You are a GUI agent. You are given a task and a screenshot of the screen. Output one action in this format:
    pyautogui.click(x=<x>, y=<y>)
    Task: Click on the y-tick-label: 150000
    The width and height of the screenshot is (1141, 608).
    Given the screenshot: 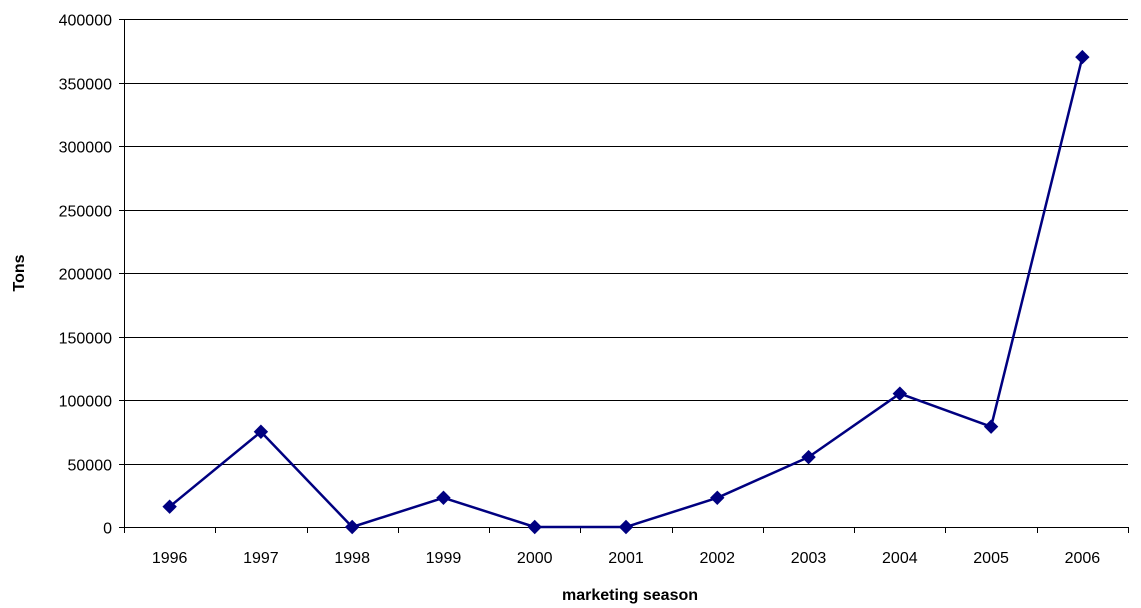 What is the action you would take?
    pyautogui.click(x=85, y=339)
    